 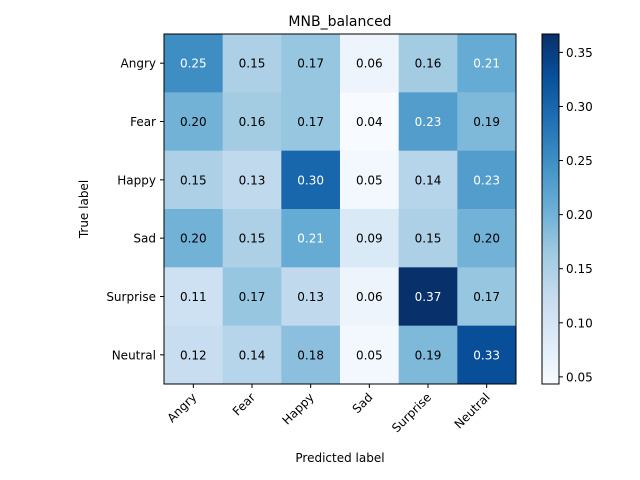 What do you see at coordinates (84, 209) in the screenshot?
I see `y-axis-label: True label` at bounding box center [84, 209].